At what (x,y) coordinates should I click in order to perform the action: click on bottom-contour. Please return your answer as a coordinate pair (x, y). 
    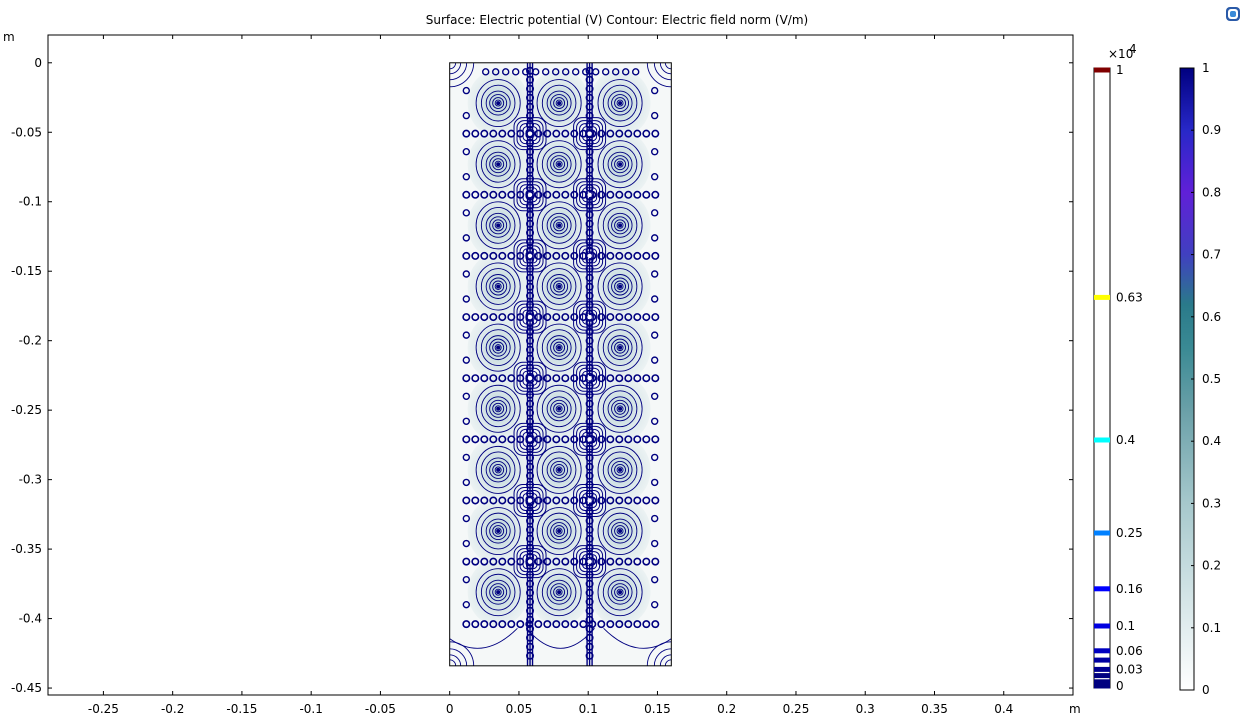
    Looking at the image, I should click on (637, 638).